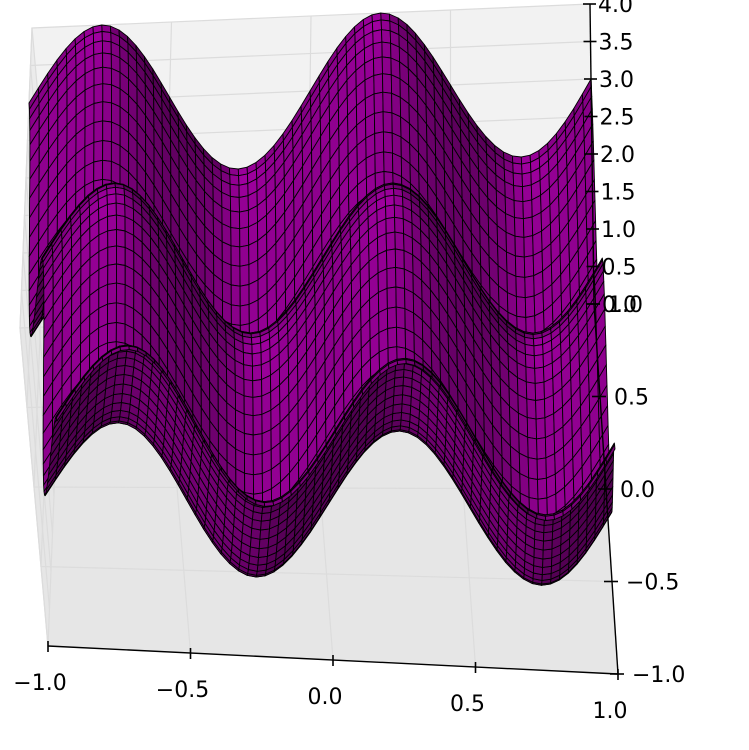 The width and height of the screenshot is (749, 750). What do you see at coordinates (631, 398) in the screenshot?
I see `y-tick-label: 0.5` at bounding box center [631, 398].